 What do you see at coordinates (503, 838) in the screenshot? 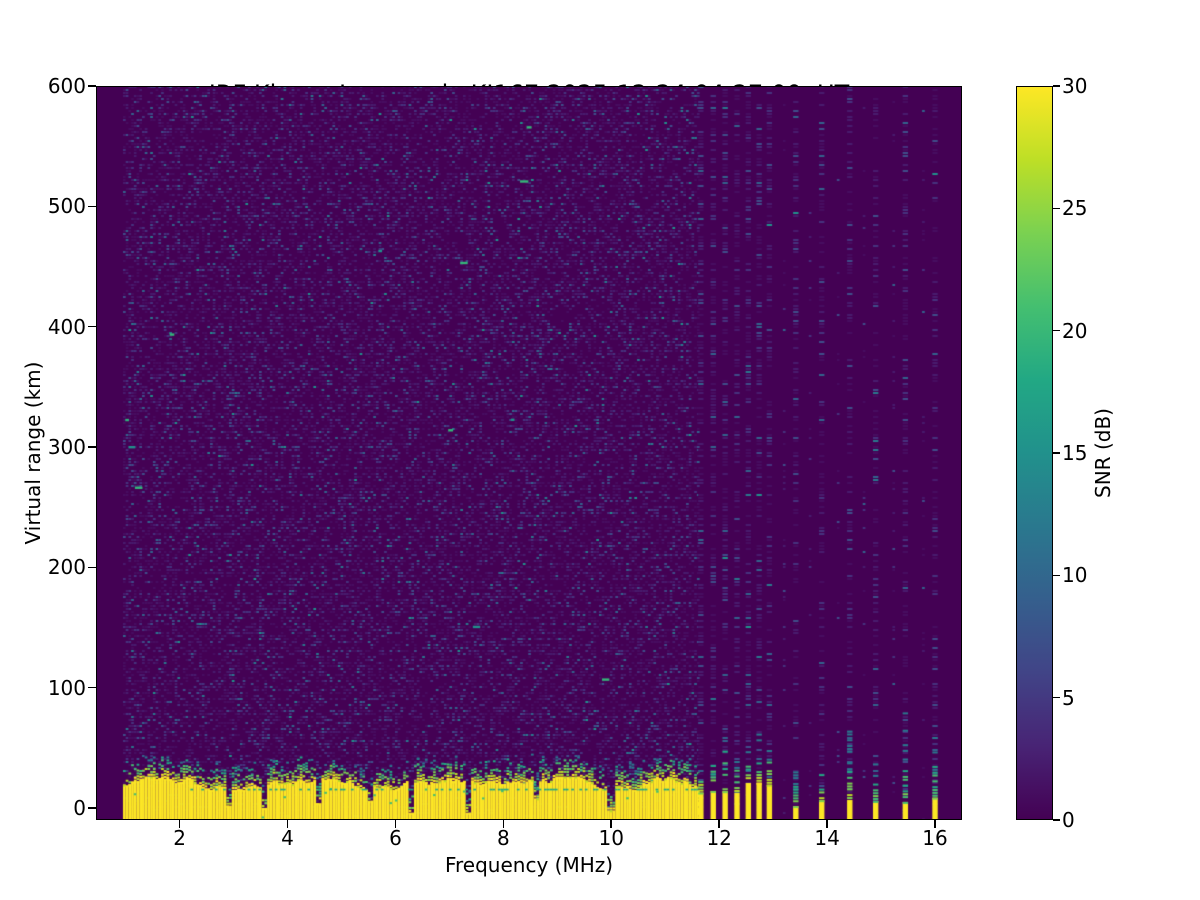
I see `x-tick-label: 8` at bounding box center [503, 838].